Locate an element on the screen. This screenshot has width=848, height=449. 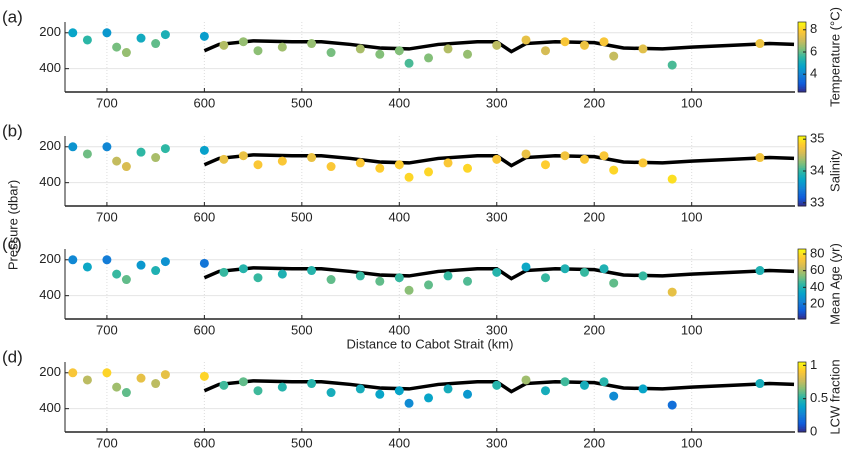
panel-label: (b) is located at coordinates (12, 130).